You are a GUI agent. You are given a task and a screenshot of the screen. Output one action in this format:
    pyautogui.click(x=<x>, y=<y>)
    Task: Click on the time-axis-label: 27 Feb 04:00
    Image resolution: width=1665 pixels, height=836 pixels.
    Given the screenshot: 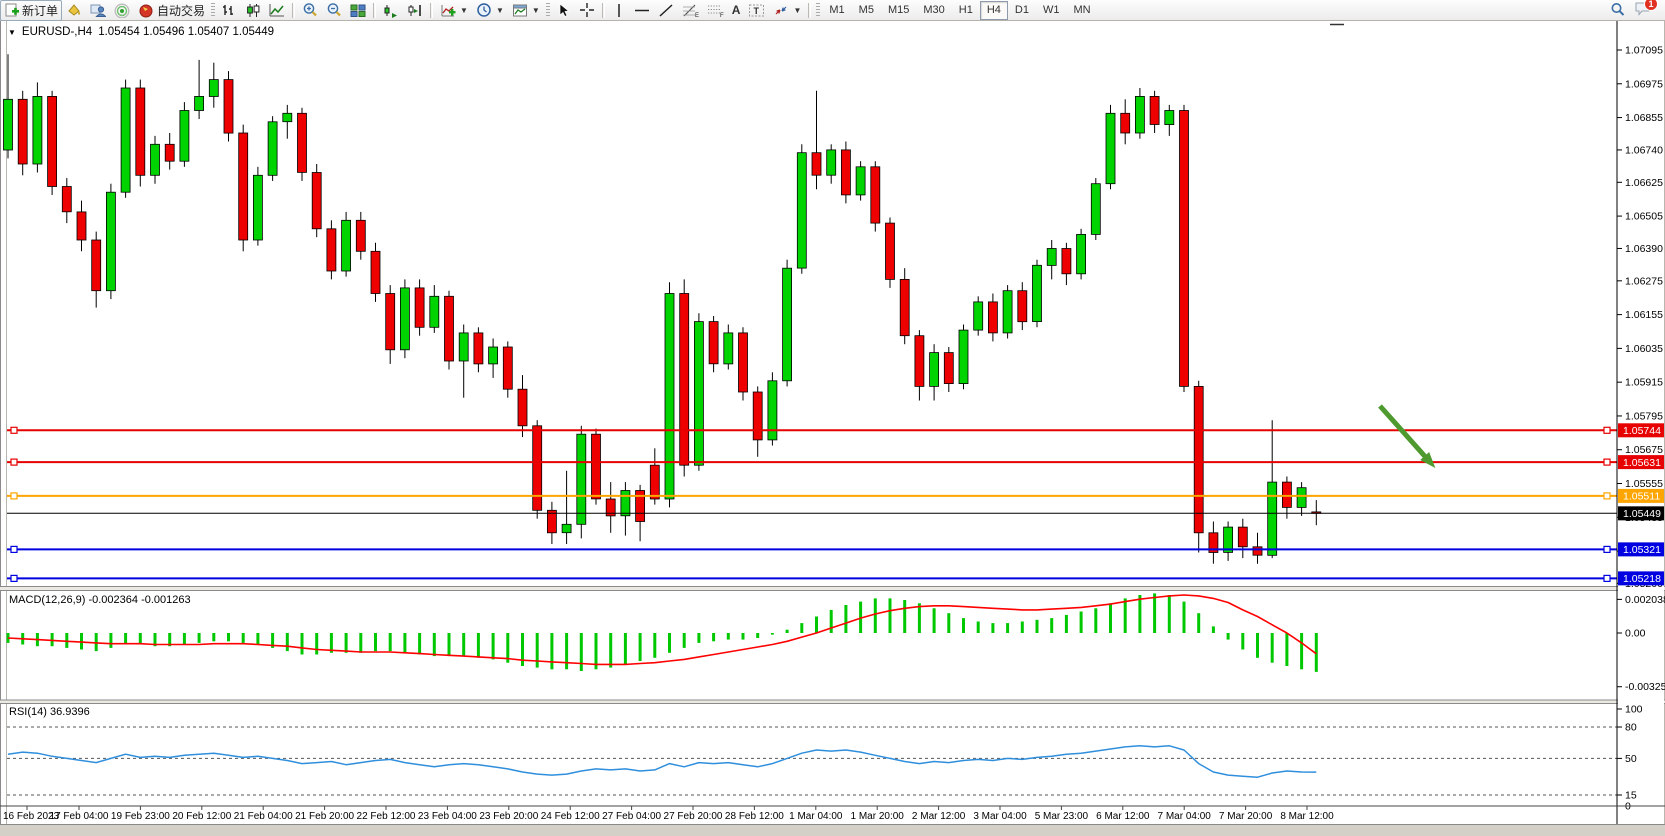 What is the action you would take?
    pyautogui.click(x=631, y=816)
    